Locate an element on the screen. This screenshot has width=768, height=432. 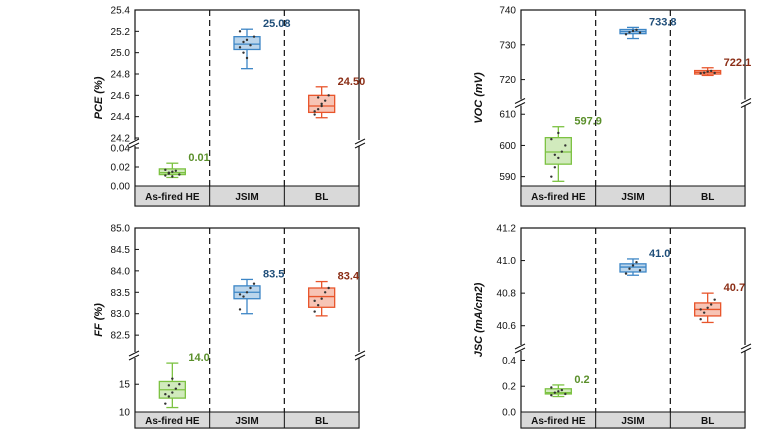
y-tick-label: 0.0 is located at coordinates (509, 413).